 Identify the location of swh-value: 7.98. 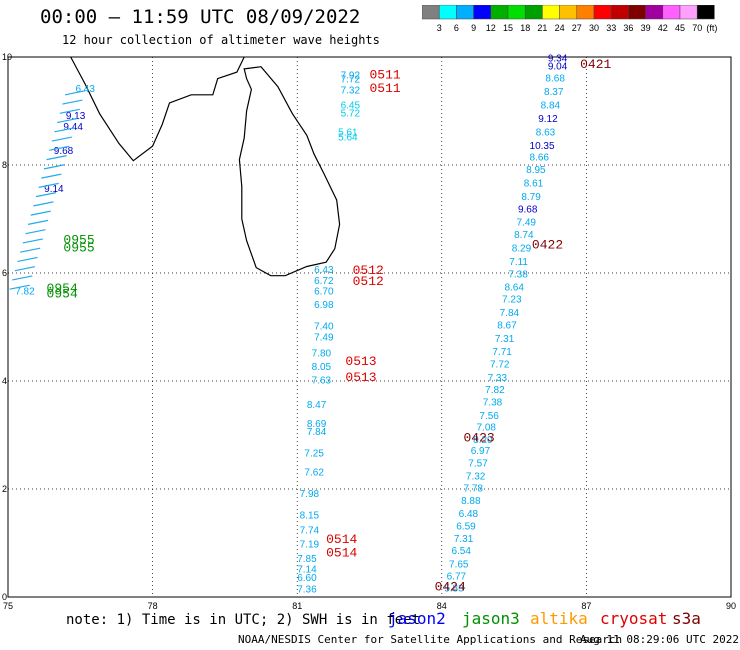
(310, 494).